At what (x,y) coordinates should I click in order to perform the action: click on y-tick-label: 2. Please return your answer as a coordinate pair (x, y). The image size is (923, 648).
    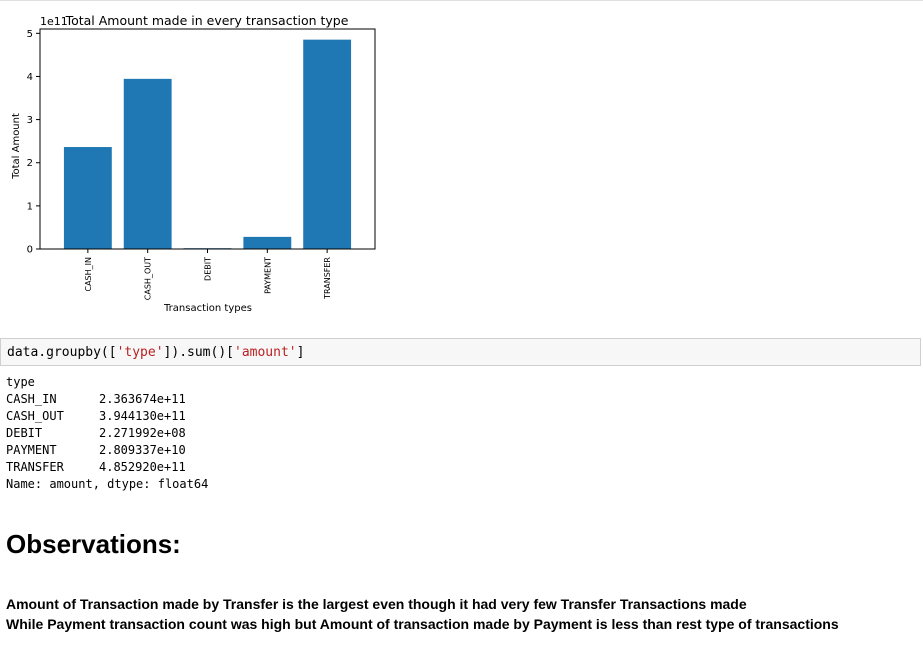
    Looking at the image, I should click on (30, 163).